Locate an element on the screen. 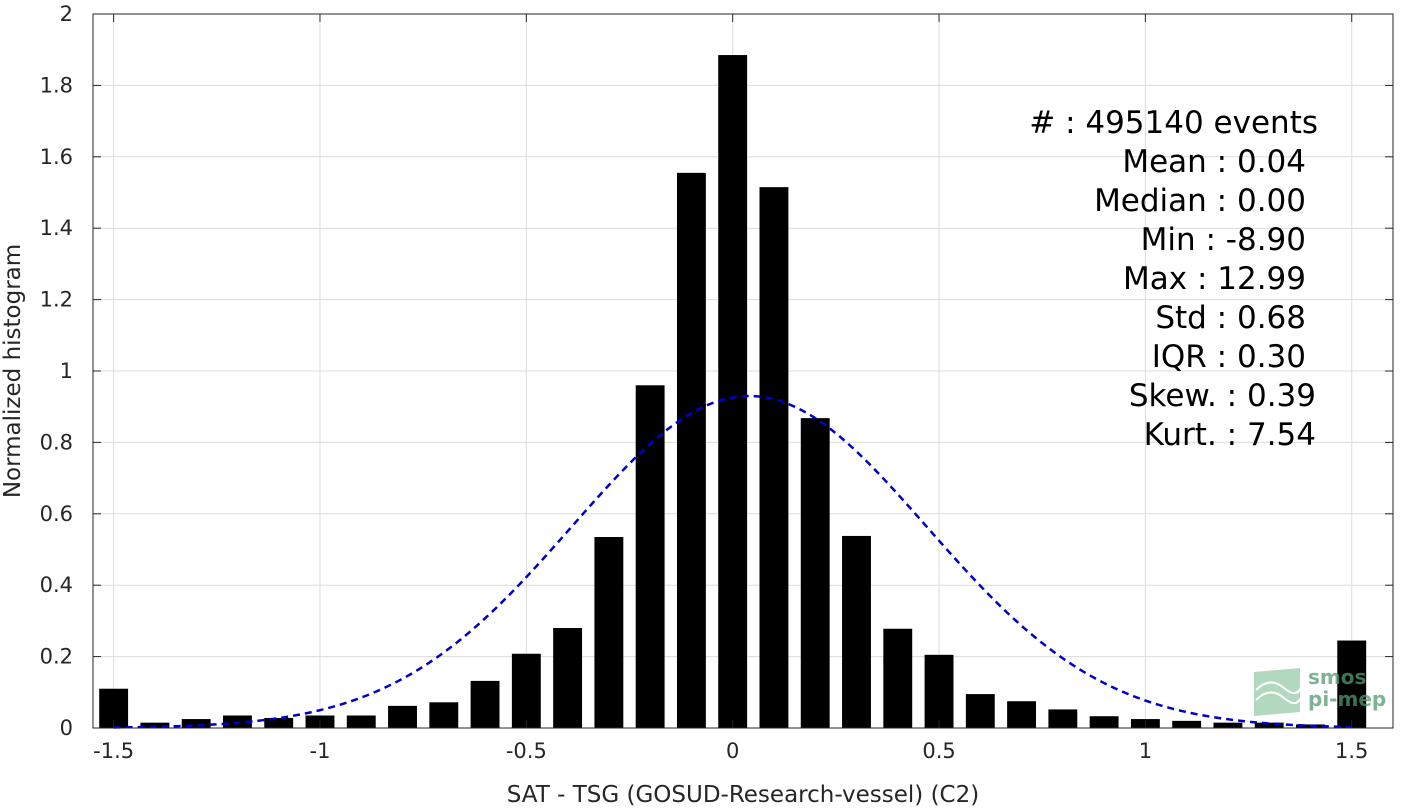 The image size is (1408, 809). y-tick-label: 0.4 is located at coordinates (56, 585).